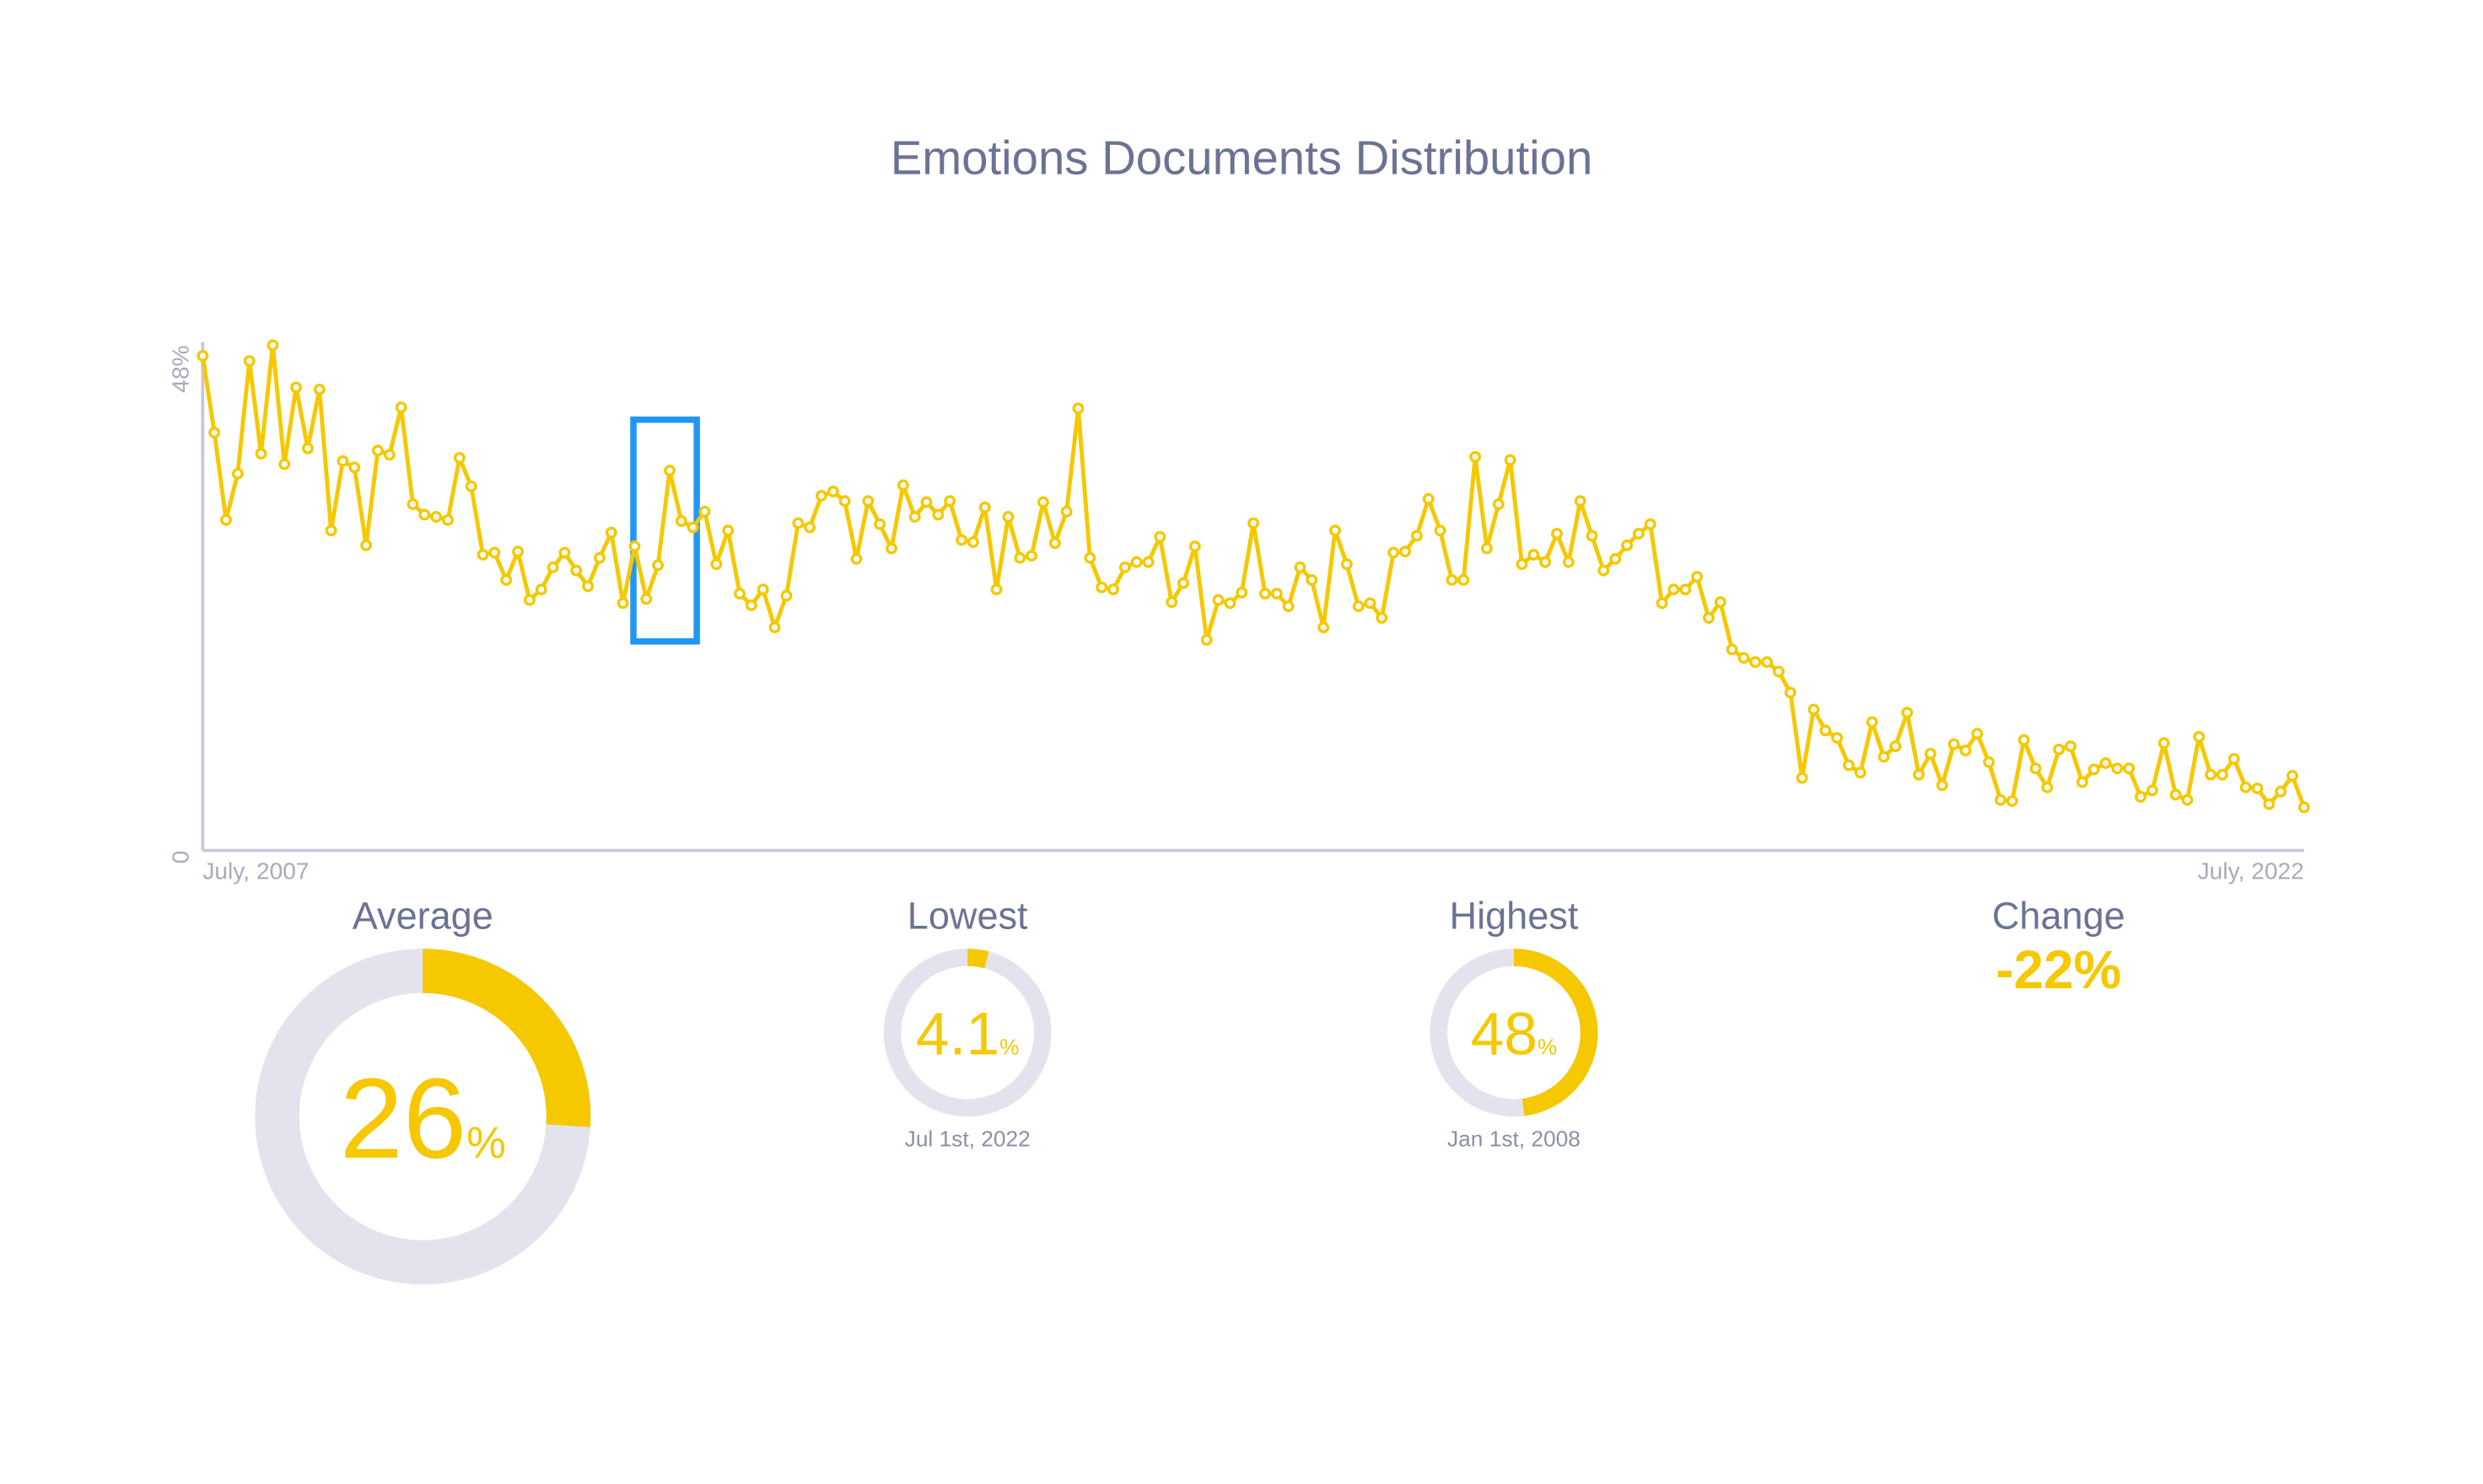 The image size is (2483, 1484). What do you see at coordinates (256, 871) in the screenshot?
I see `x-tick-label: July, 2007` at bounding box center [256, 871].